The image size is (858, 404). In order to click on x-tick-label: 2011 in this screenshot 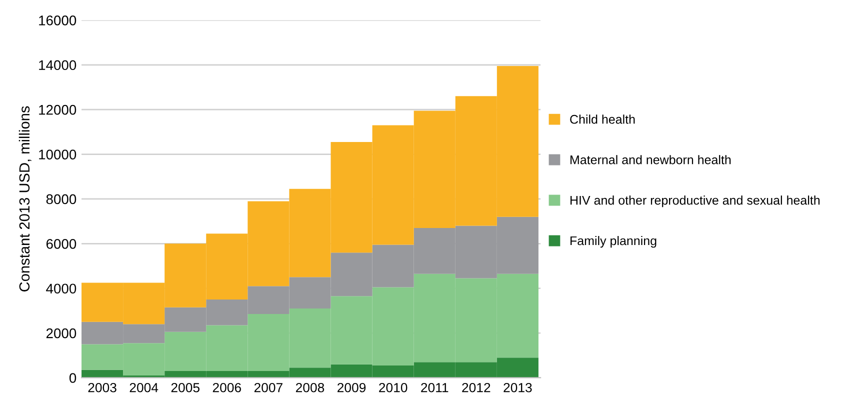, I will do `click(434, 387)`.